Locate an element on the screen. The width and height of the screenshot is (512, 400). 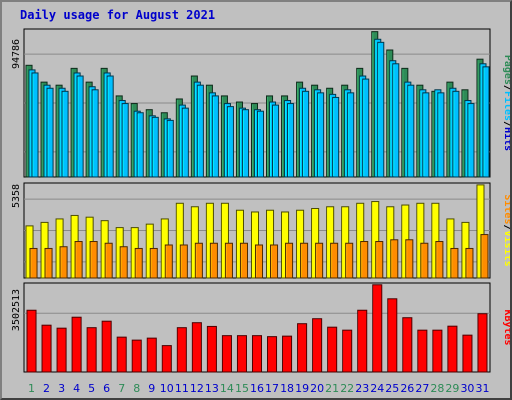
x-tick-label: 26 is located at coordinates (407, 388).